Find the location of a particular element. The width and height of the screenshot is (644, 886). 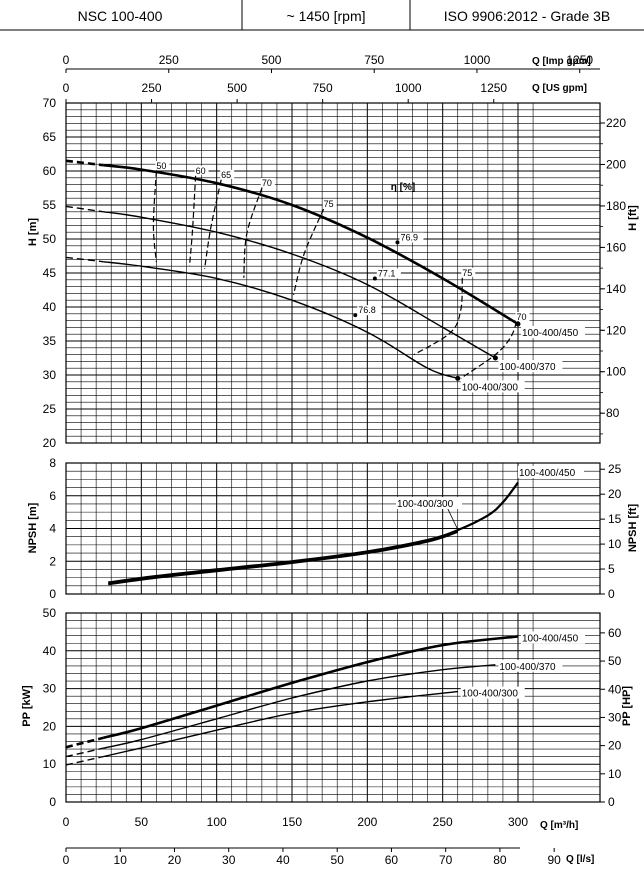

npsh-right-tick-label: 0 is located at coordinates (611, 594).